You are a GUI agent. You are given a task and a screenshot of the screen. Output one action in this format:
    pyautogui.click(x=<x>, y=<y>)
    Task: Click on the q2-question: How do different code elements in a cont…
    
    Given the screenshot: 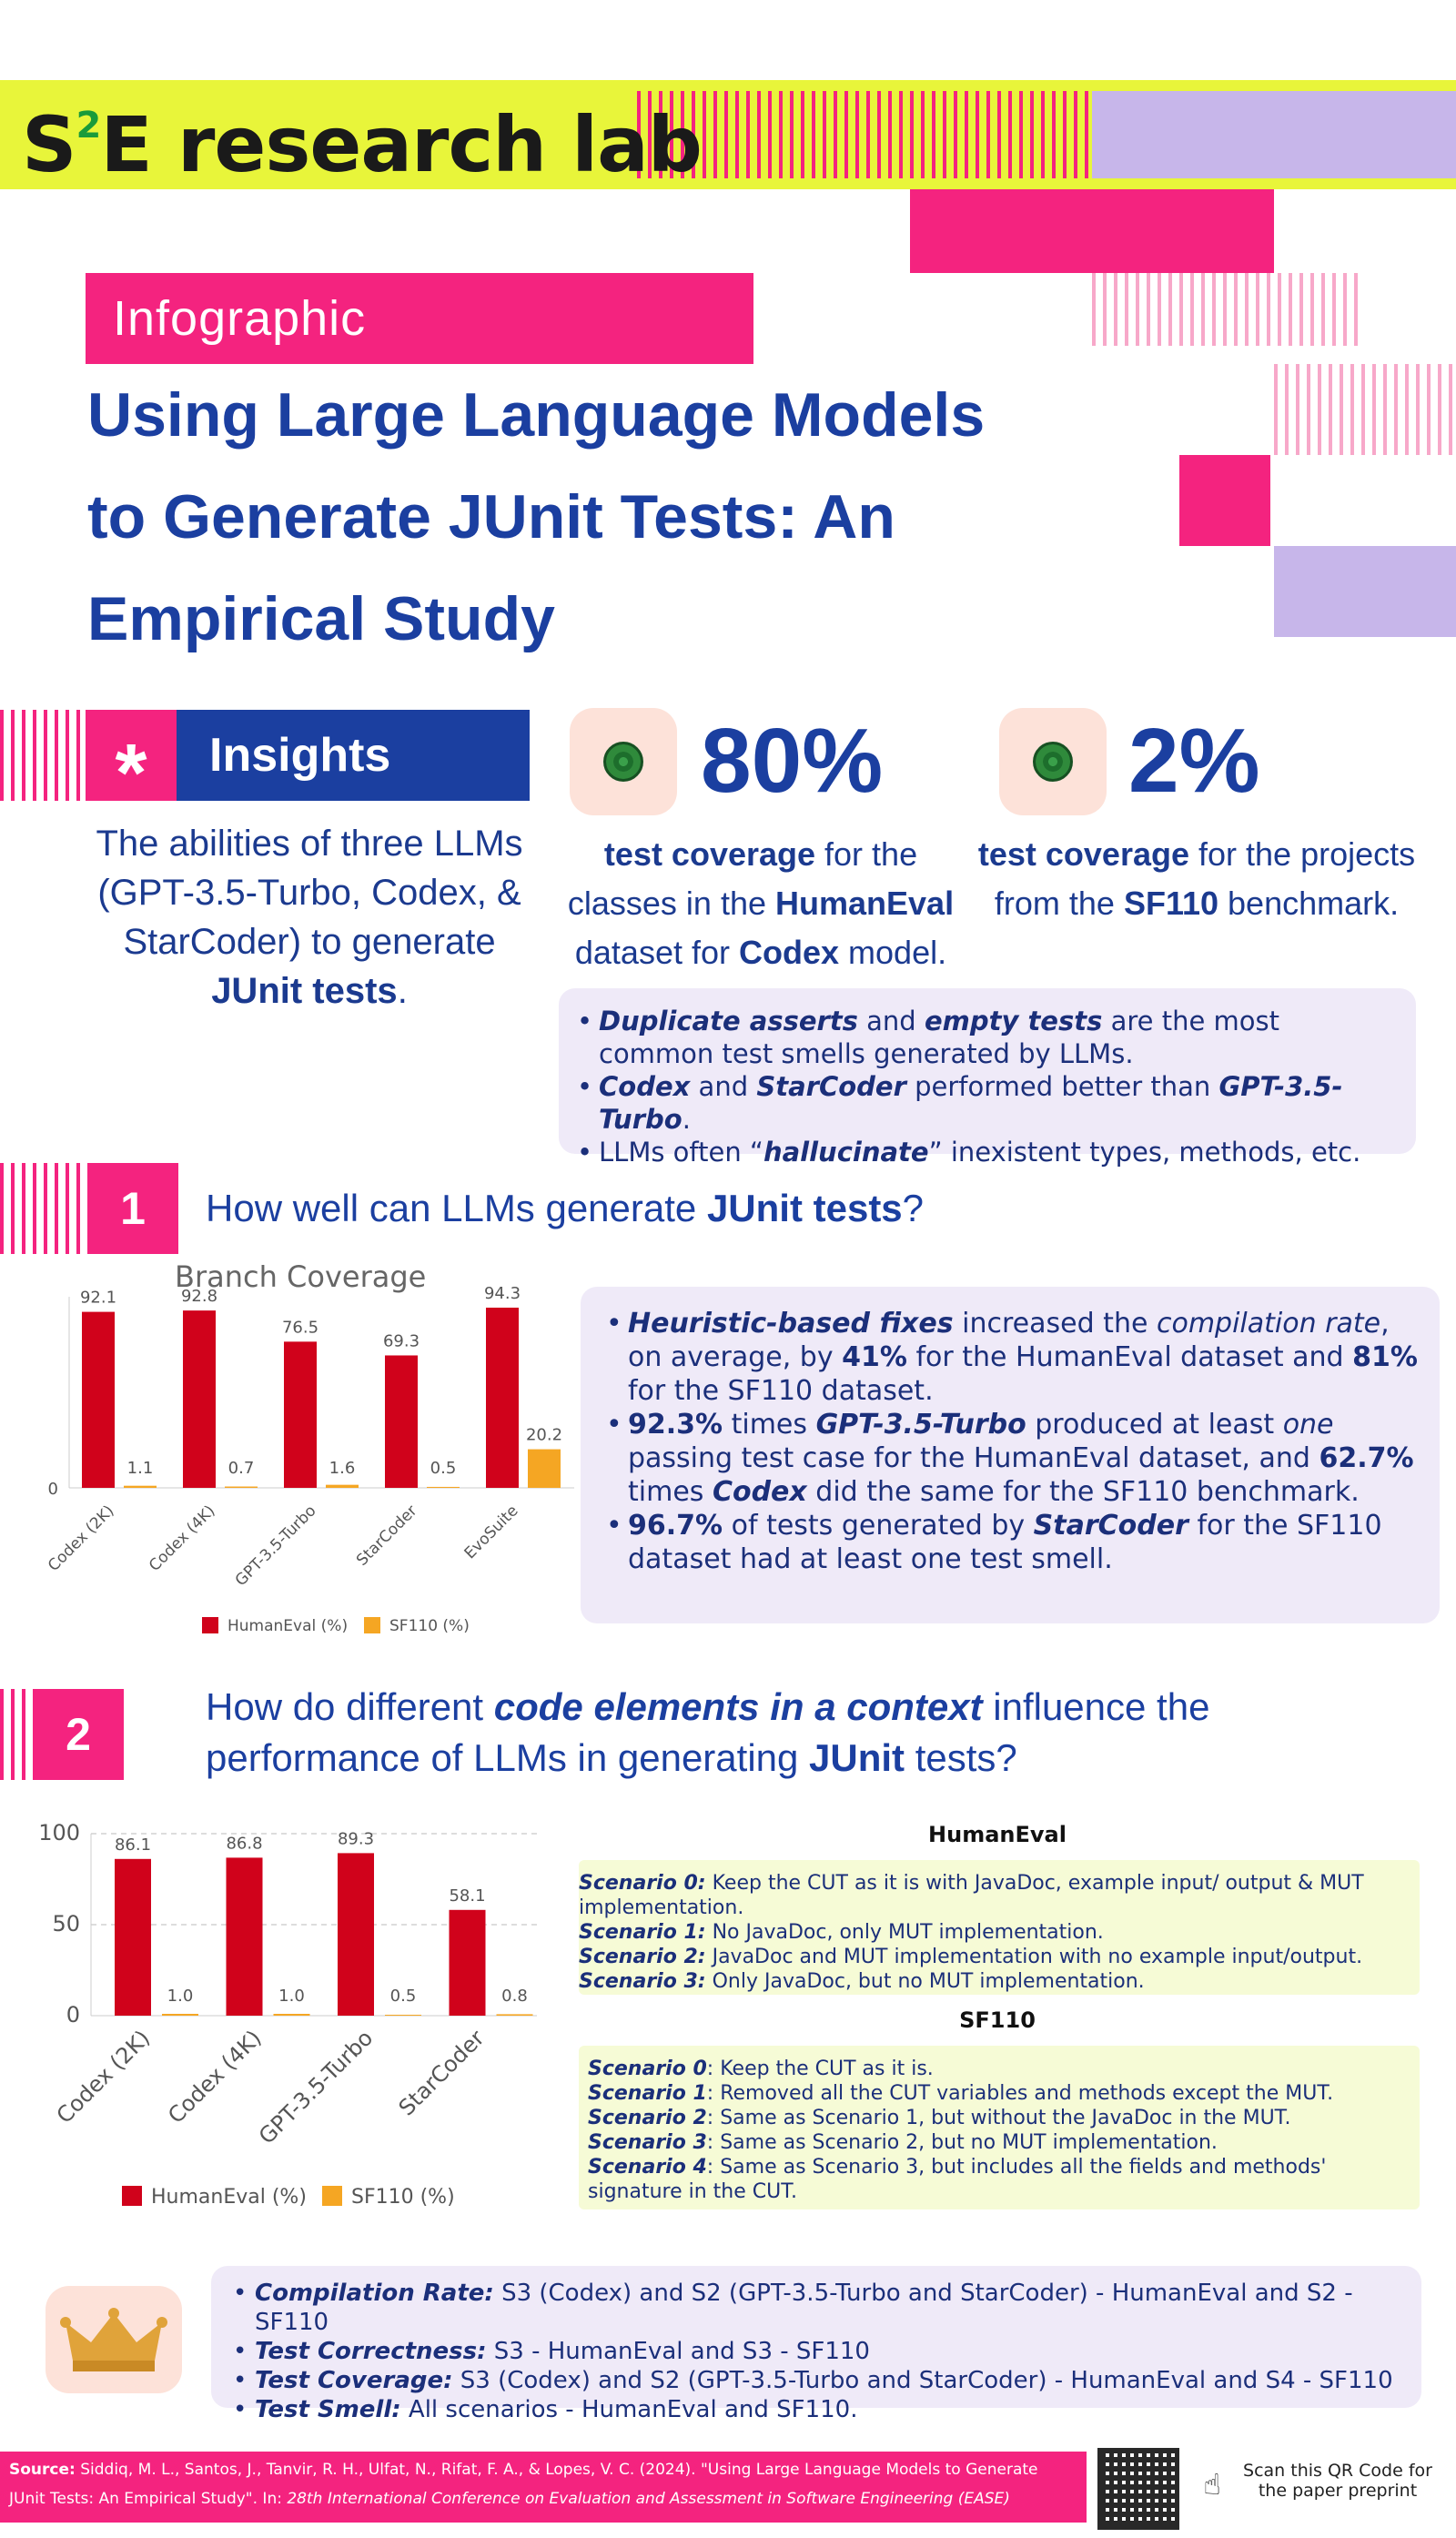 What is the action you would take?
    pyautogui.click(x=708, y=1732)
    